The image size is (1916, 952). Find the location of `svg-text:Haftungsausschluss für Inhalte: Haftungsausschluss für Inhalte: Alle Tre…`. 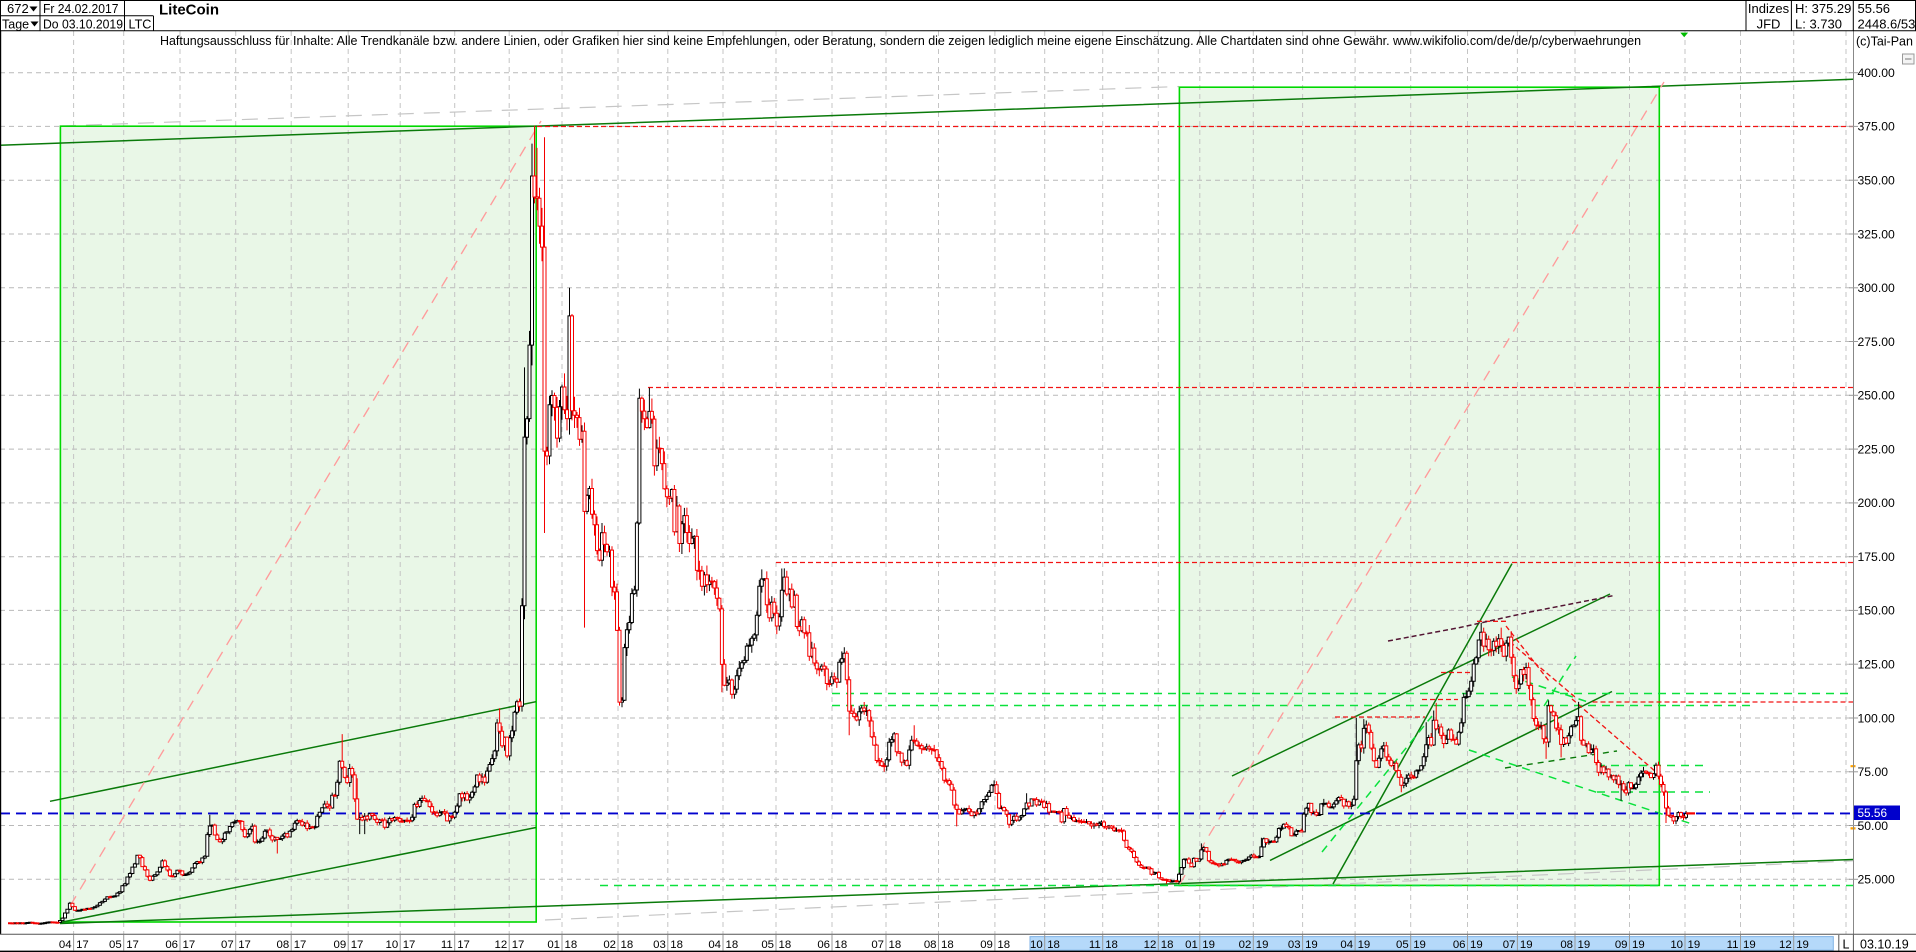

svg-text:Haftungsausschluss für Inhalte: Haftungsausschluss für Inhalte: Alle Tre… is located at coordinates (900, 40).